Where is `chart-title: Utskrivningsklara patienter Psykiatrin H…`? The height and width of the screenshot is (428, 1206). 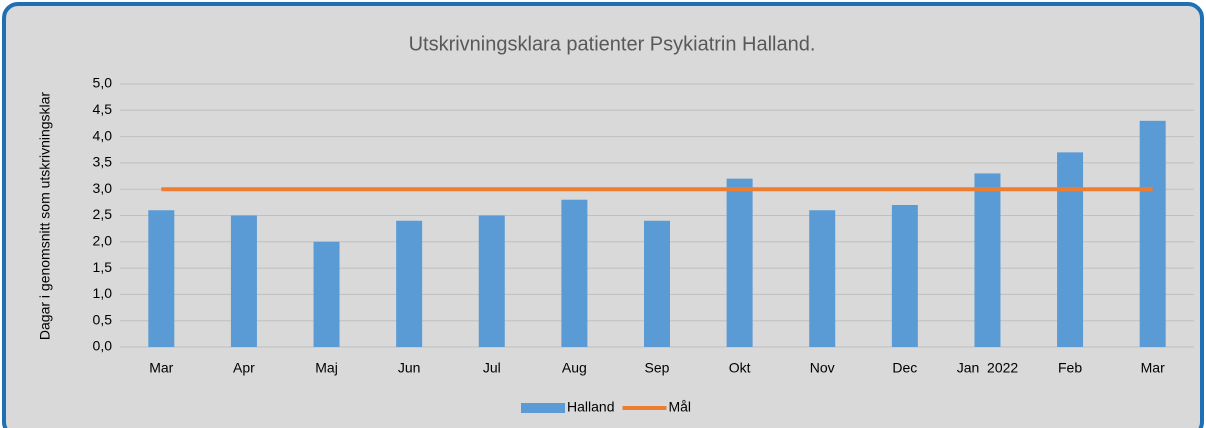 chart-title: Utskrivningsklara patienter Psykiatrin H… is located at coordinates (612, 44).